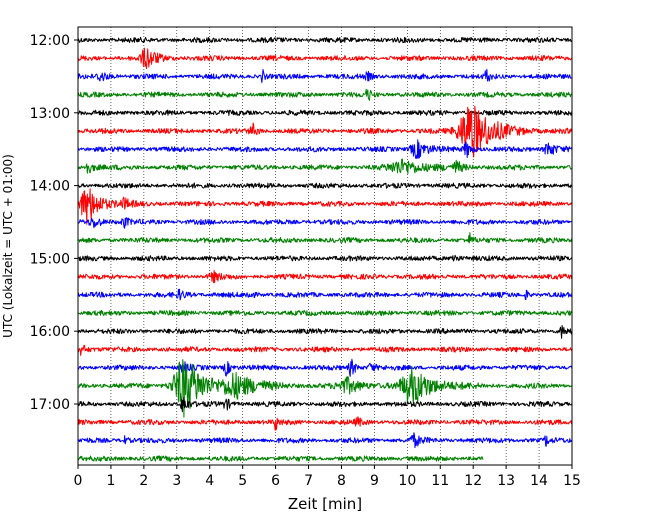  Describe the element at coordinates (242, 481) in the screenshot. I see `x-tick-label: 5` at that location.